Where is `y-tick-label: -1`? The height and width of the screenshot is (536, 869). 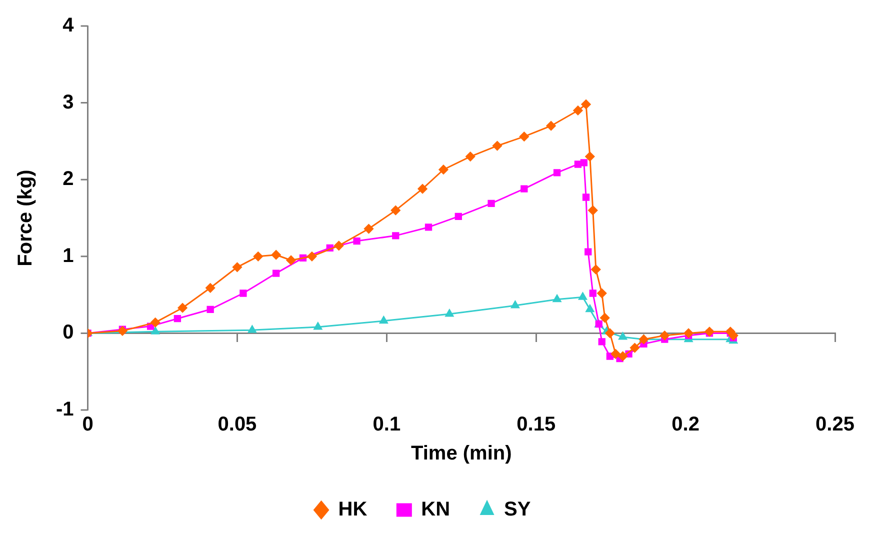 y-tick-label: -1 is located at coordinates (65, 409).